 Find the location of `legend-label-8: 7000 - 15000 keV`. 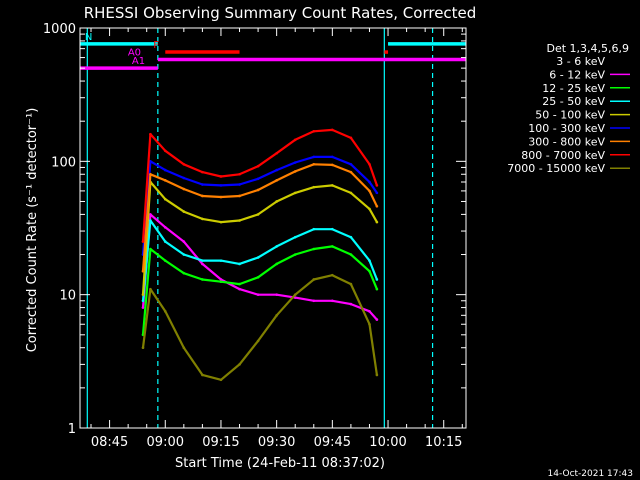

legend-label-8: 7000 - 15000 keV is located at coordinates (556, 168).